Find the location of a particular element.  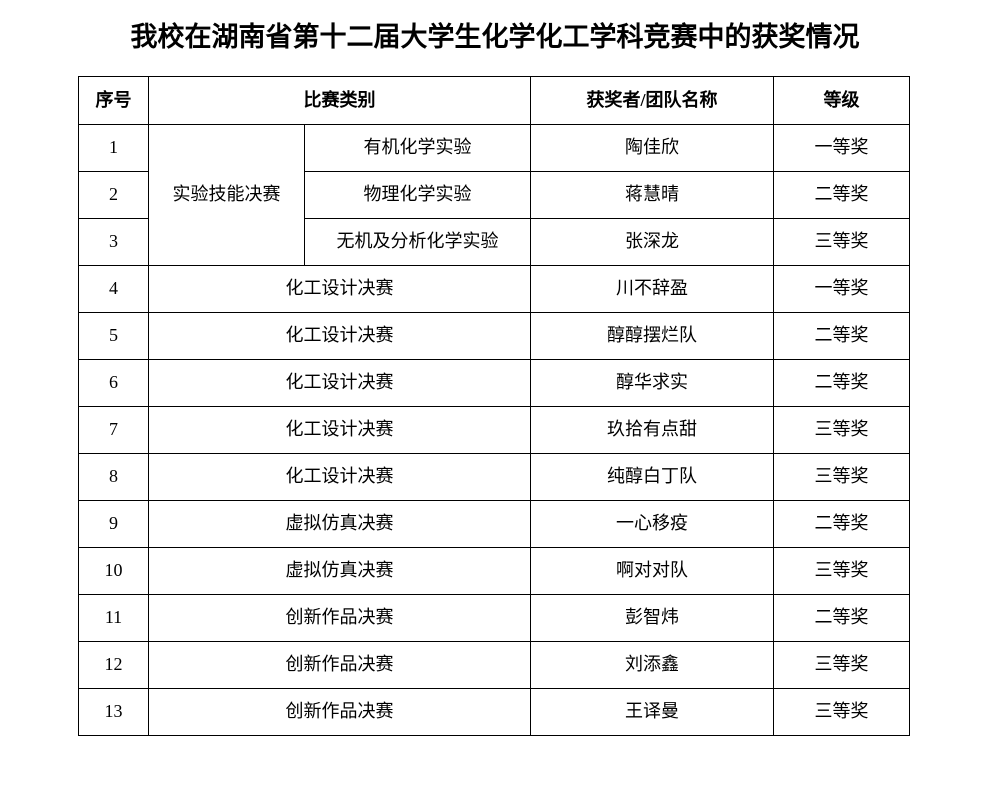

table-row: 11 创新作品决赛 彭智炜 二等奖 is located at coordinates (494, 618).